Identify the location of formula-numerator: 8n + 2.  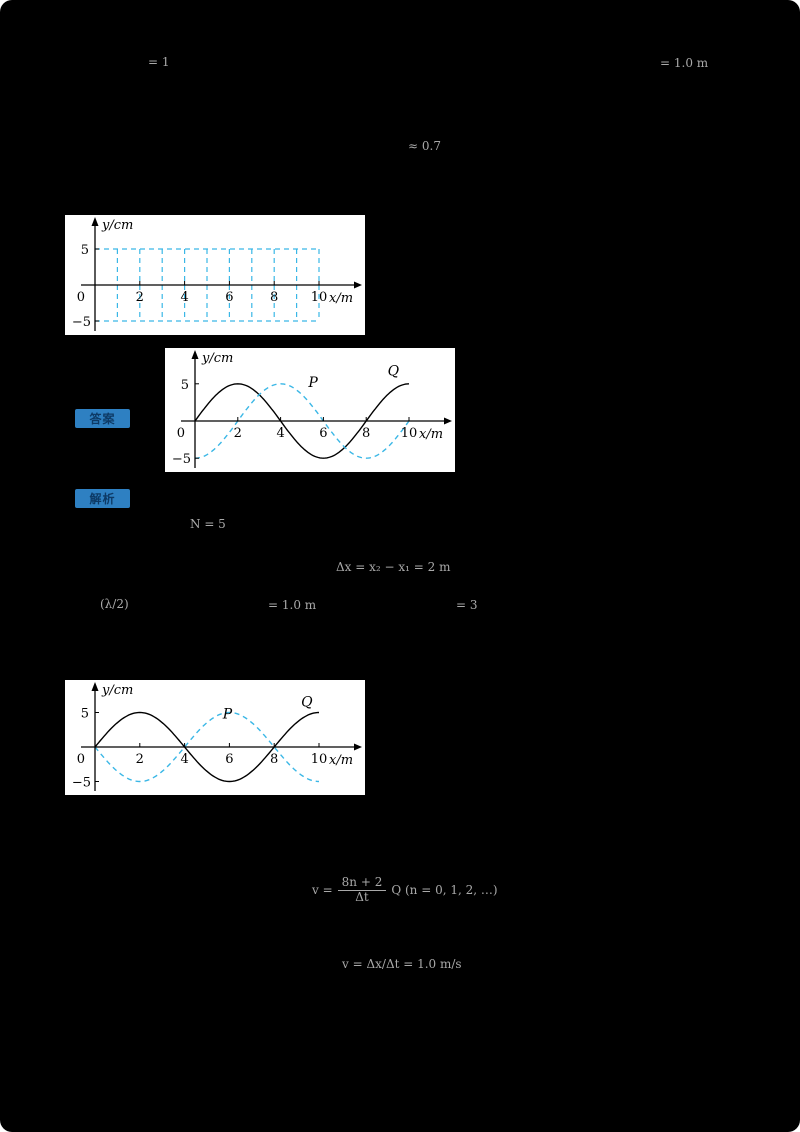
(362, 883).